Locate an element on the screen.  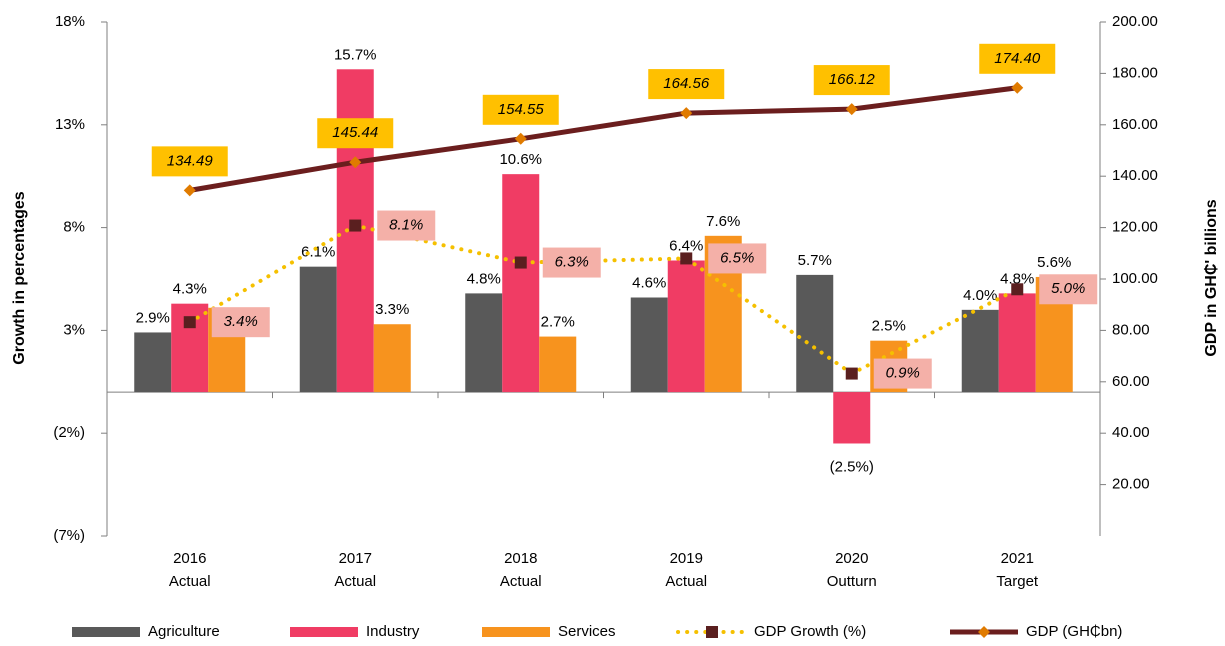
y2-tick-label: 180.00 is located at coordinates (1135, 72).